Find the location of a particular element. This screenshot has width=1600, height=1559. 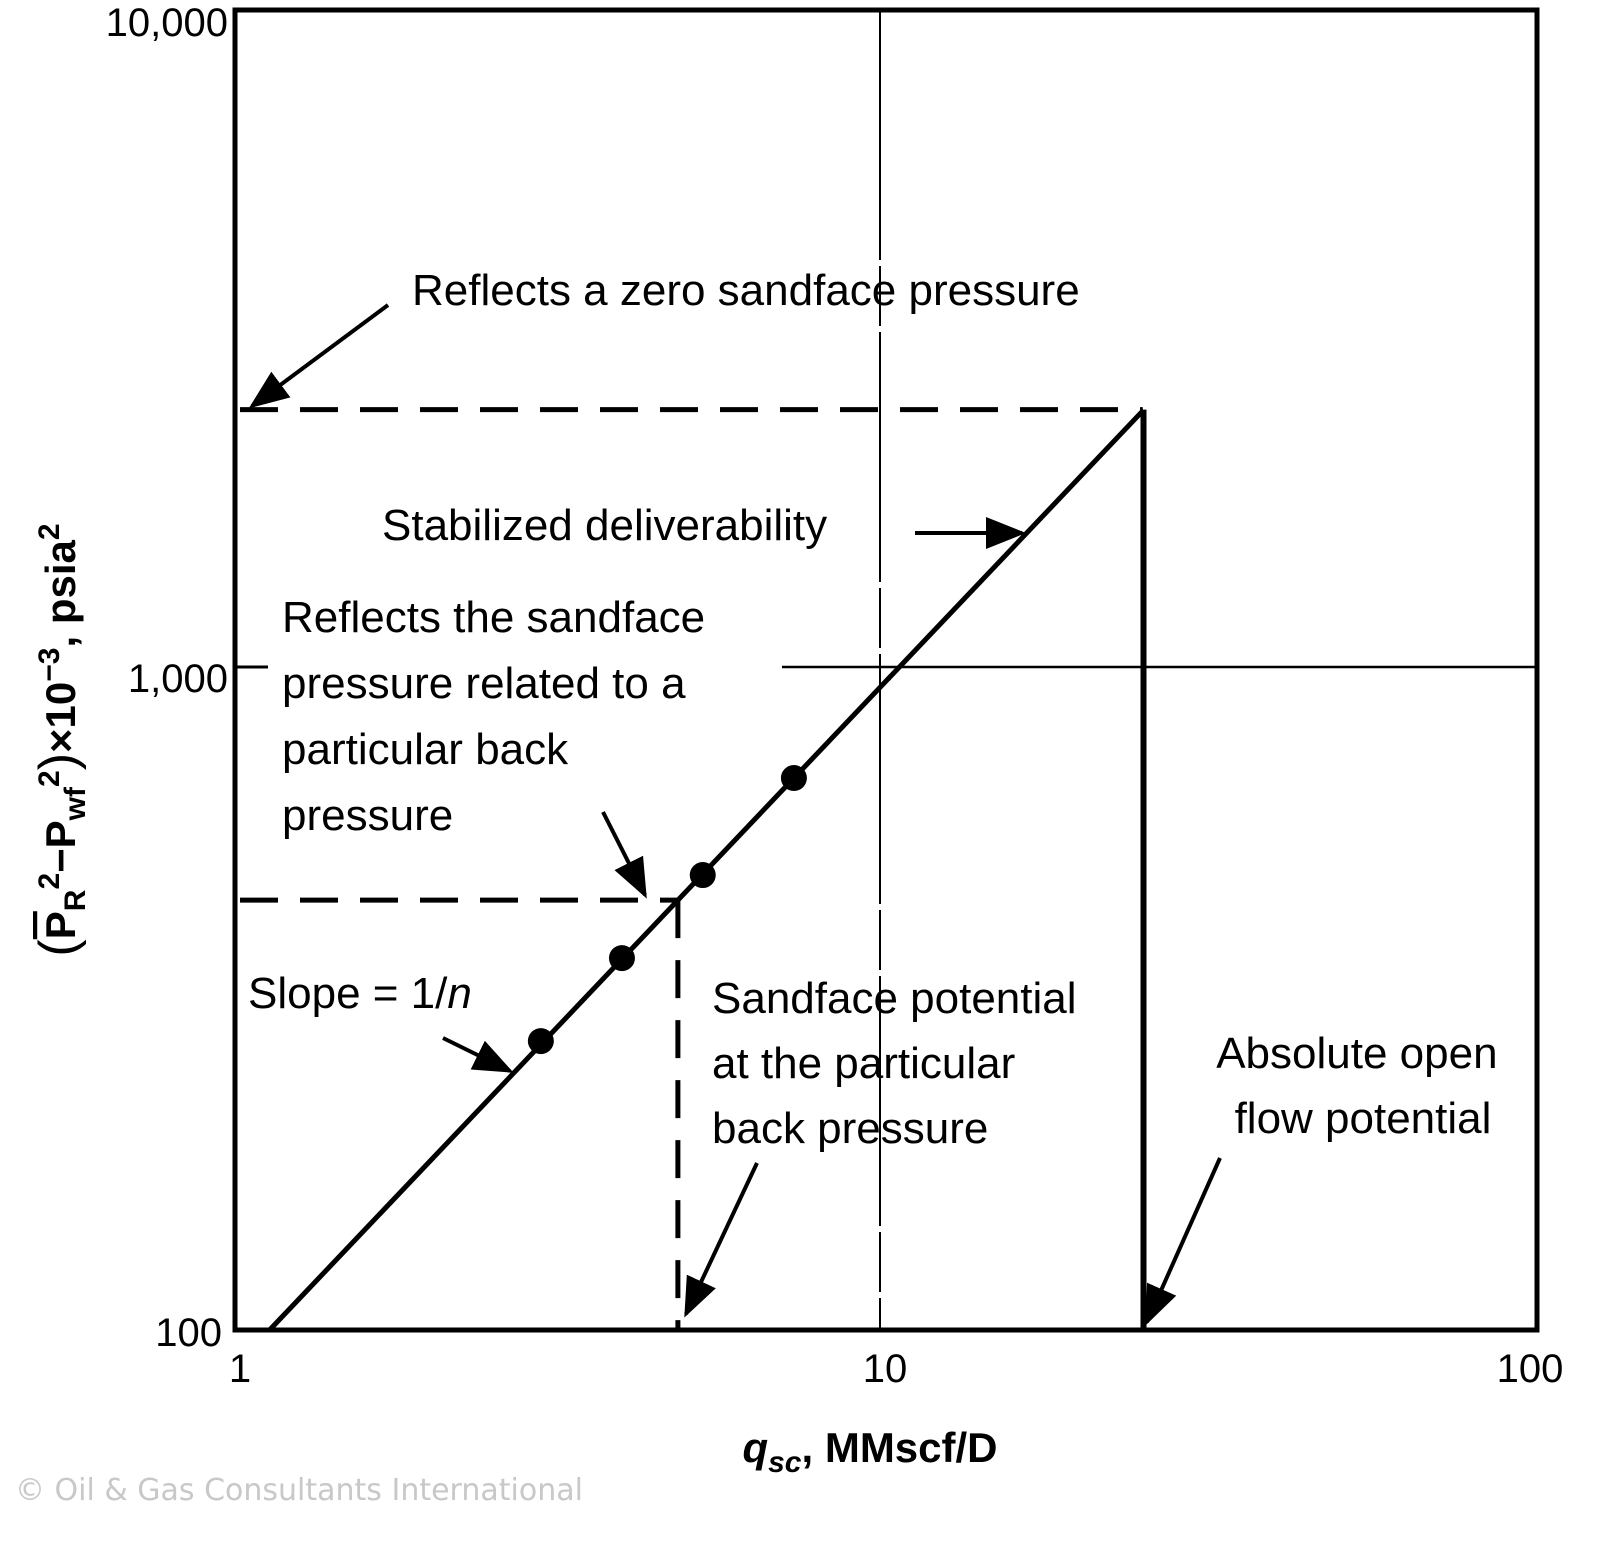

annotation-zero-sandface: Reflects a zero sandface pressure is located at coordinates (746, 290).